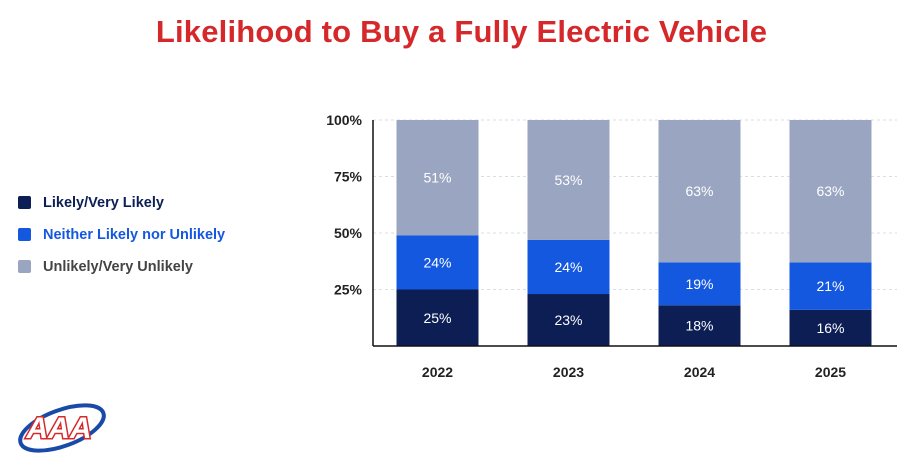  I want to click on y-tick-label: 25%, so click(348, 290).